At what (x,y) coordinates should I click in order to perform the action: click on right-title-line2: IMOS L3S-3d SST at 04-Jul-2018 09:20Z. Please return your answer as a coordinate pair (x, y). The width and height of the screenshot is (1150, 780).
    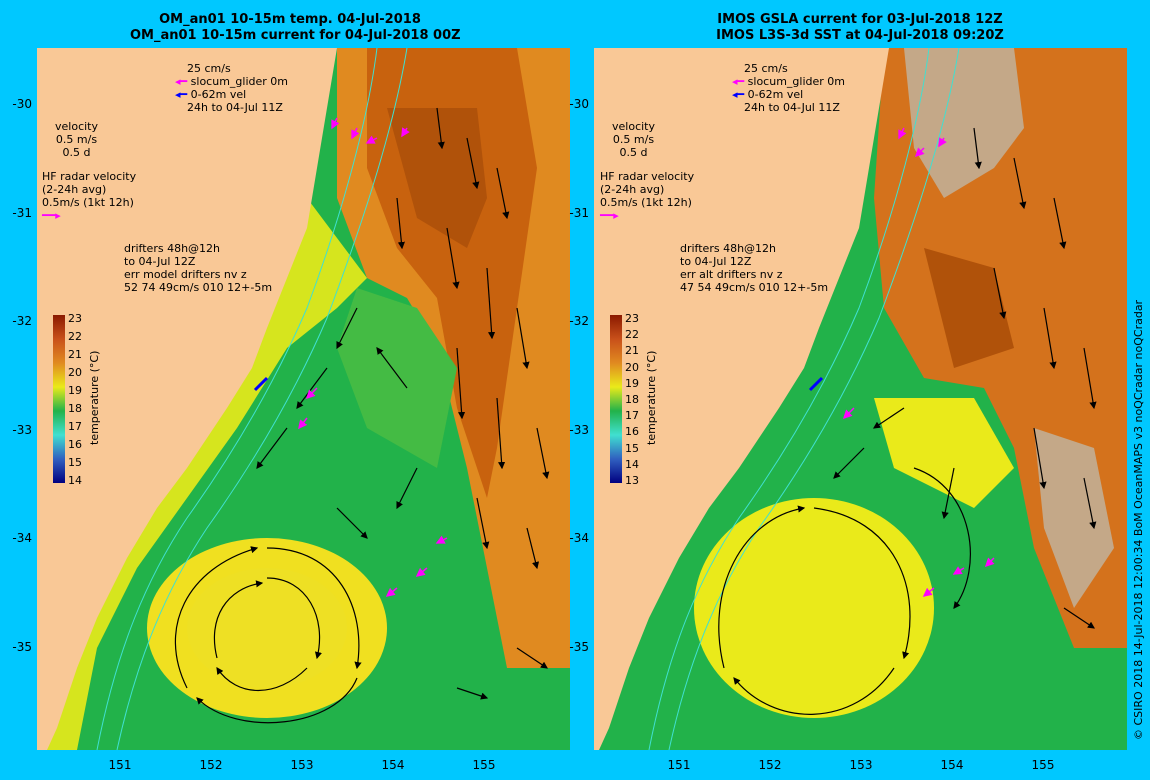
    Looking at the image, I should click on (860, 35).